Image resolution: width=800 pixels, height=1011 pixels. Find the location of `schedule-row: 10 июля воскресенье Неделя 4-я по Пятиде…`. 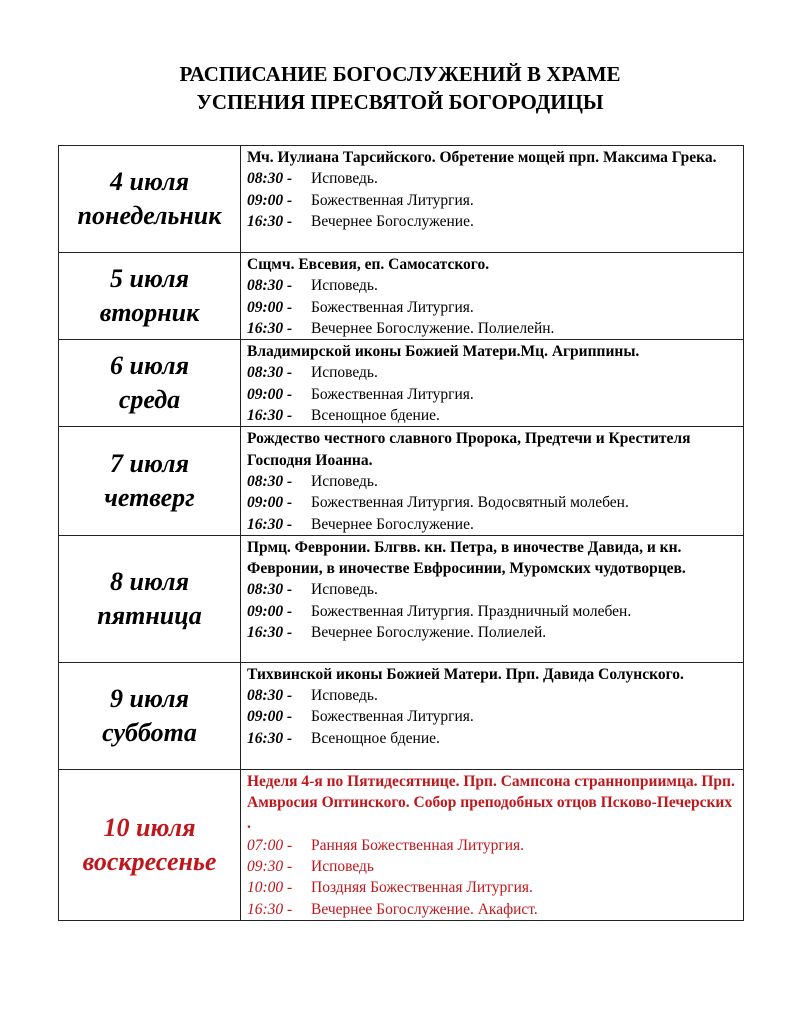

schedule-row: 10 июля воскресенье Неделя 4-я по Пятиде… is located at coordinates (401, 844).